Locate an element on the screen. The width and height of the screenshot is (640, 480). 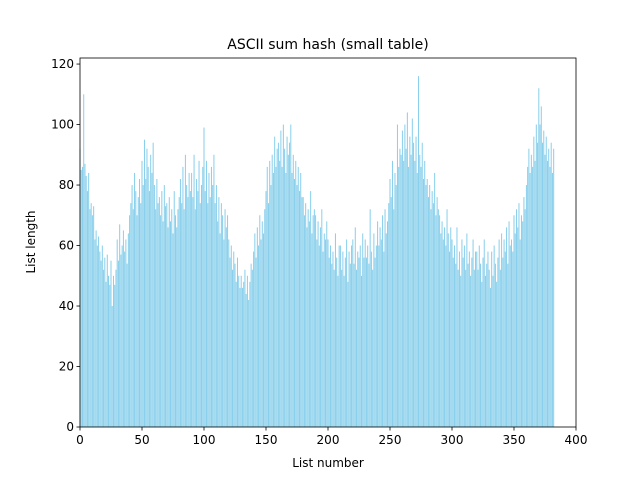
y-tick-label: 60 is located at coordinates (66, 246).